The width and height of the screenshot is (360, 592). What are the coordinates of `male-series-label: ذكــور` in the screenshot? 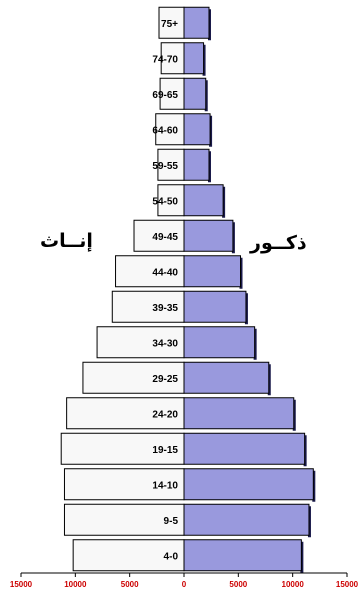 It's located at (278, 243).